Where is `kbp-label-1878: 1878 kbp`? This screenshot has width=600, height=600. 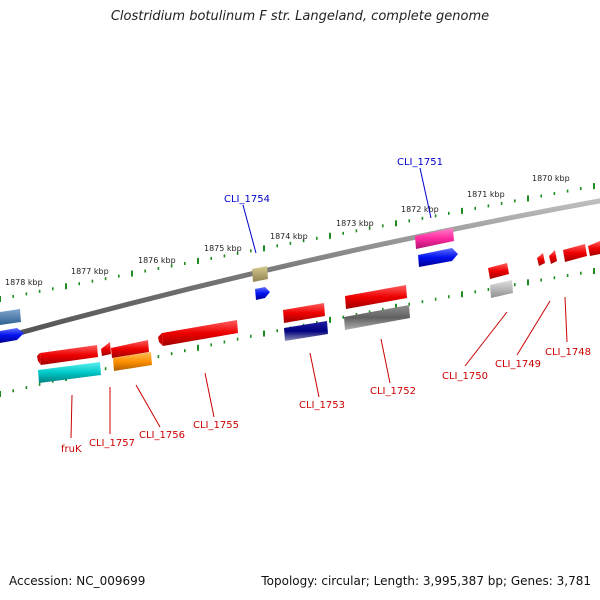 kbp-label-1878: 1878 kbp is located at coordinates (24, 282).